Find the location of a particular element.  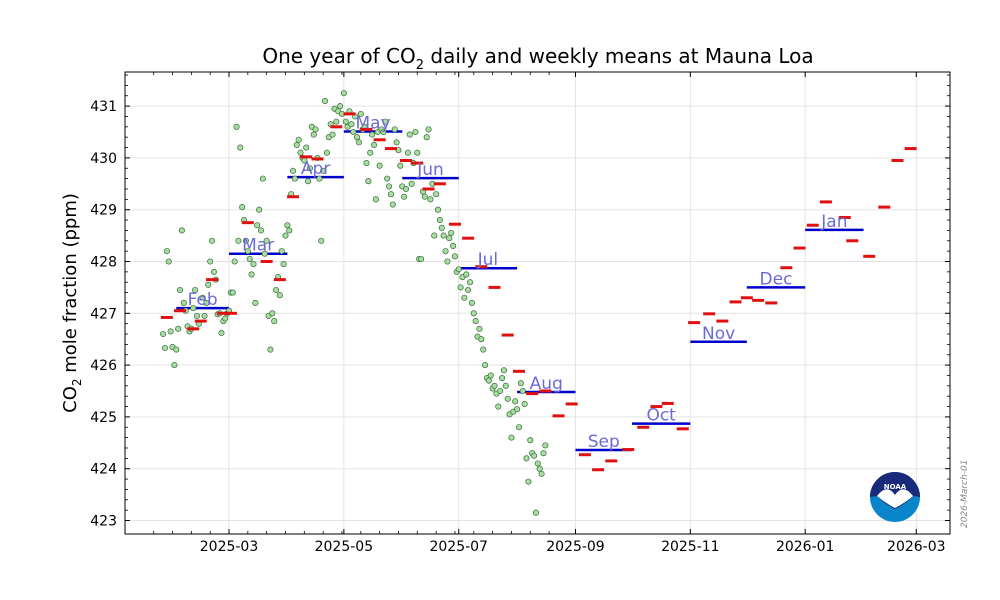

month-label: Jul is located at coordinates (488, 260).